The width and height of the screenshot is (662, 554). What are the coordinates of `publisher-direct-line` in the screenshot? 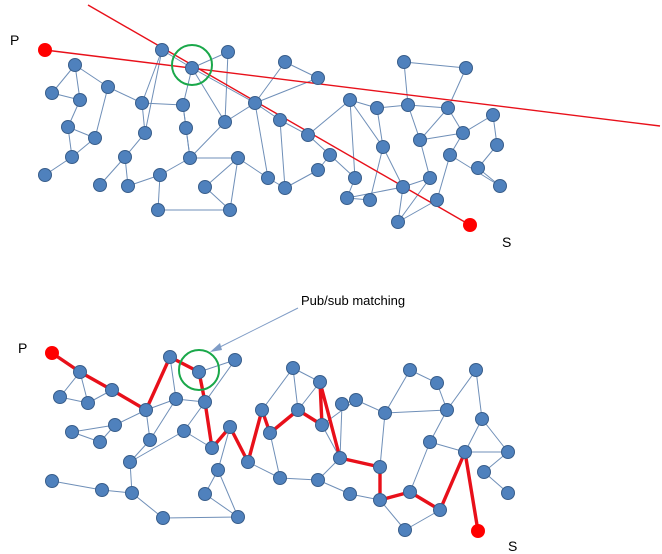 It's located at (352, 88).